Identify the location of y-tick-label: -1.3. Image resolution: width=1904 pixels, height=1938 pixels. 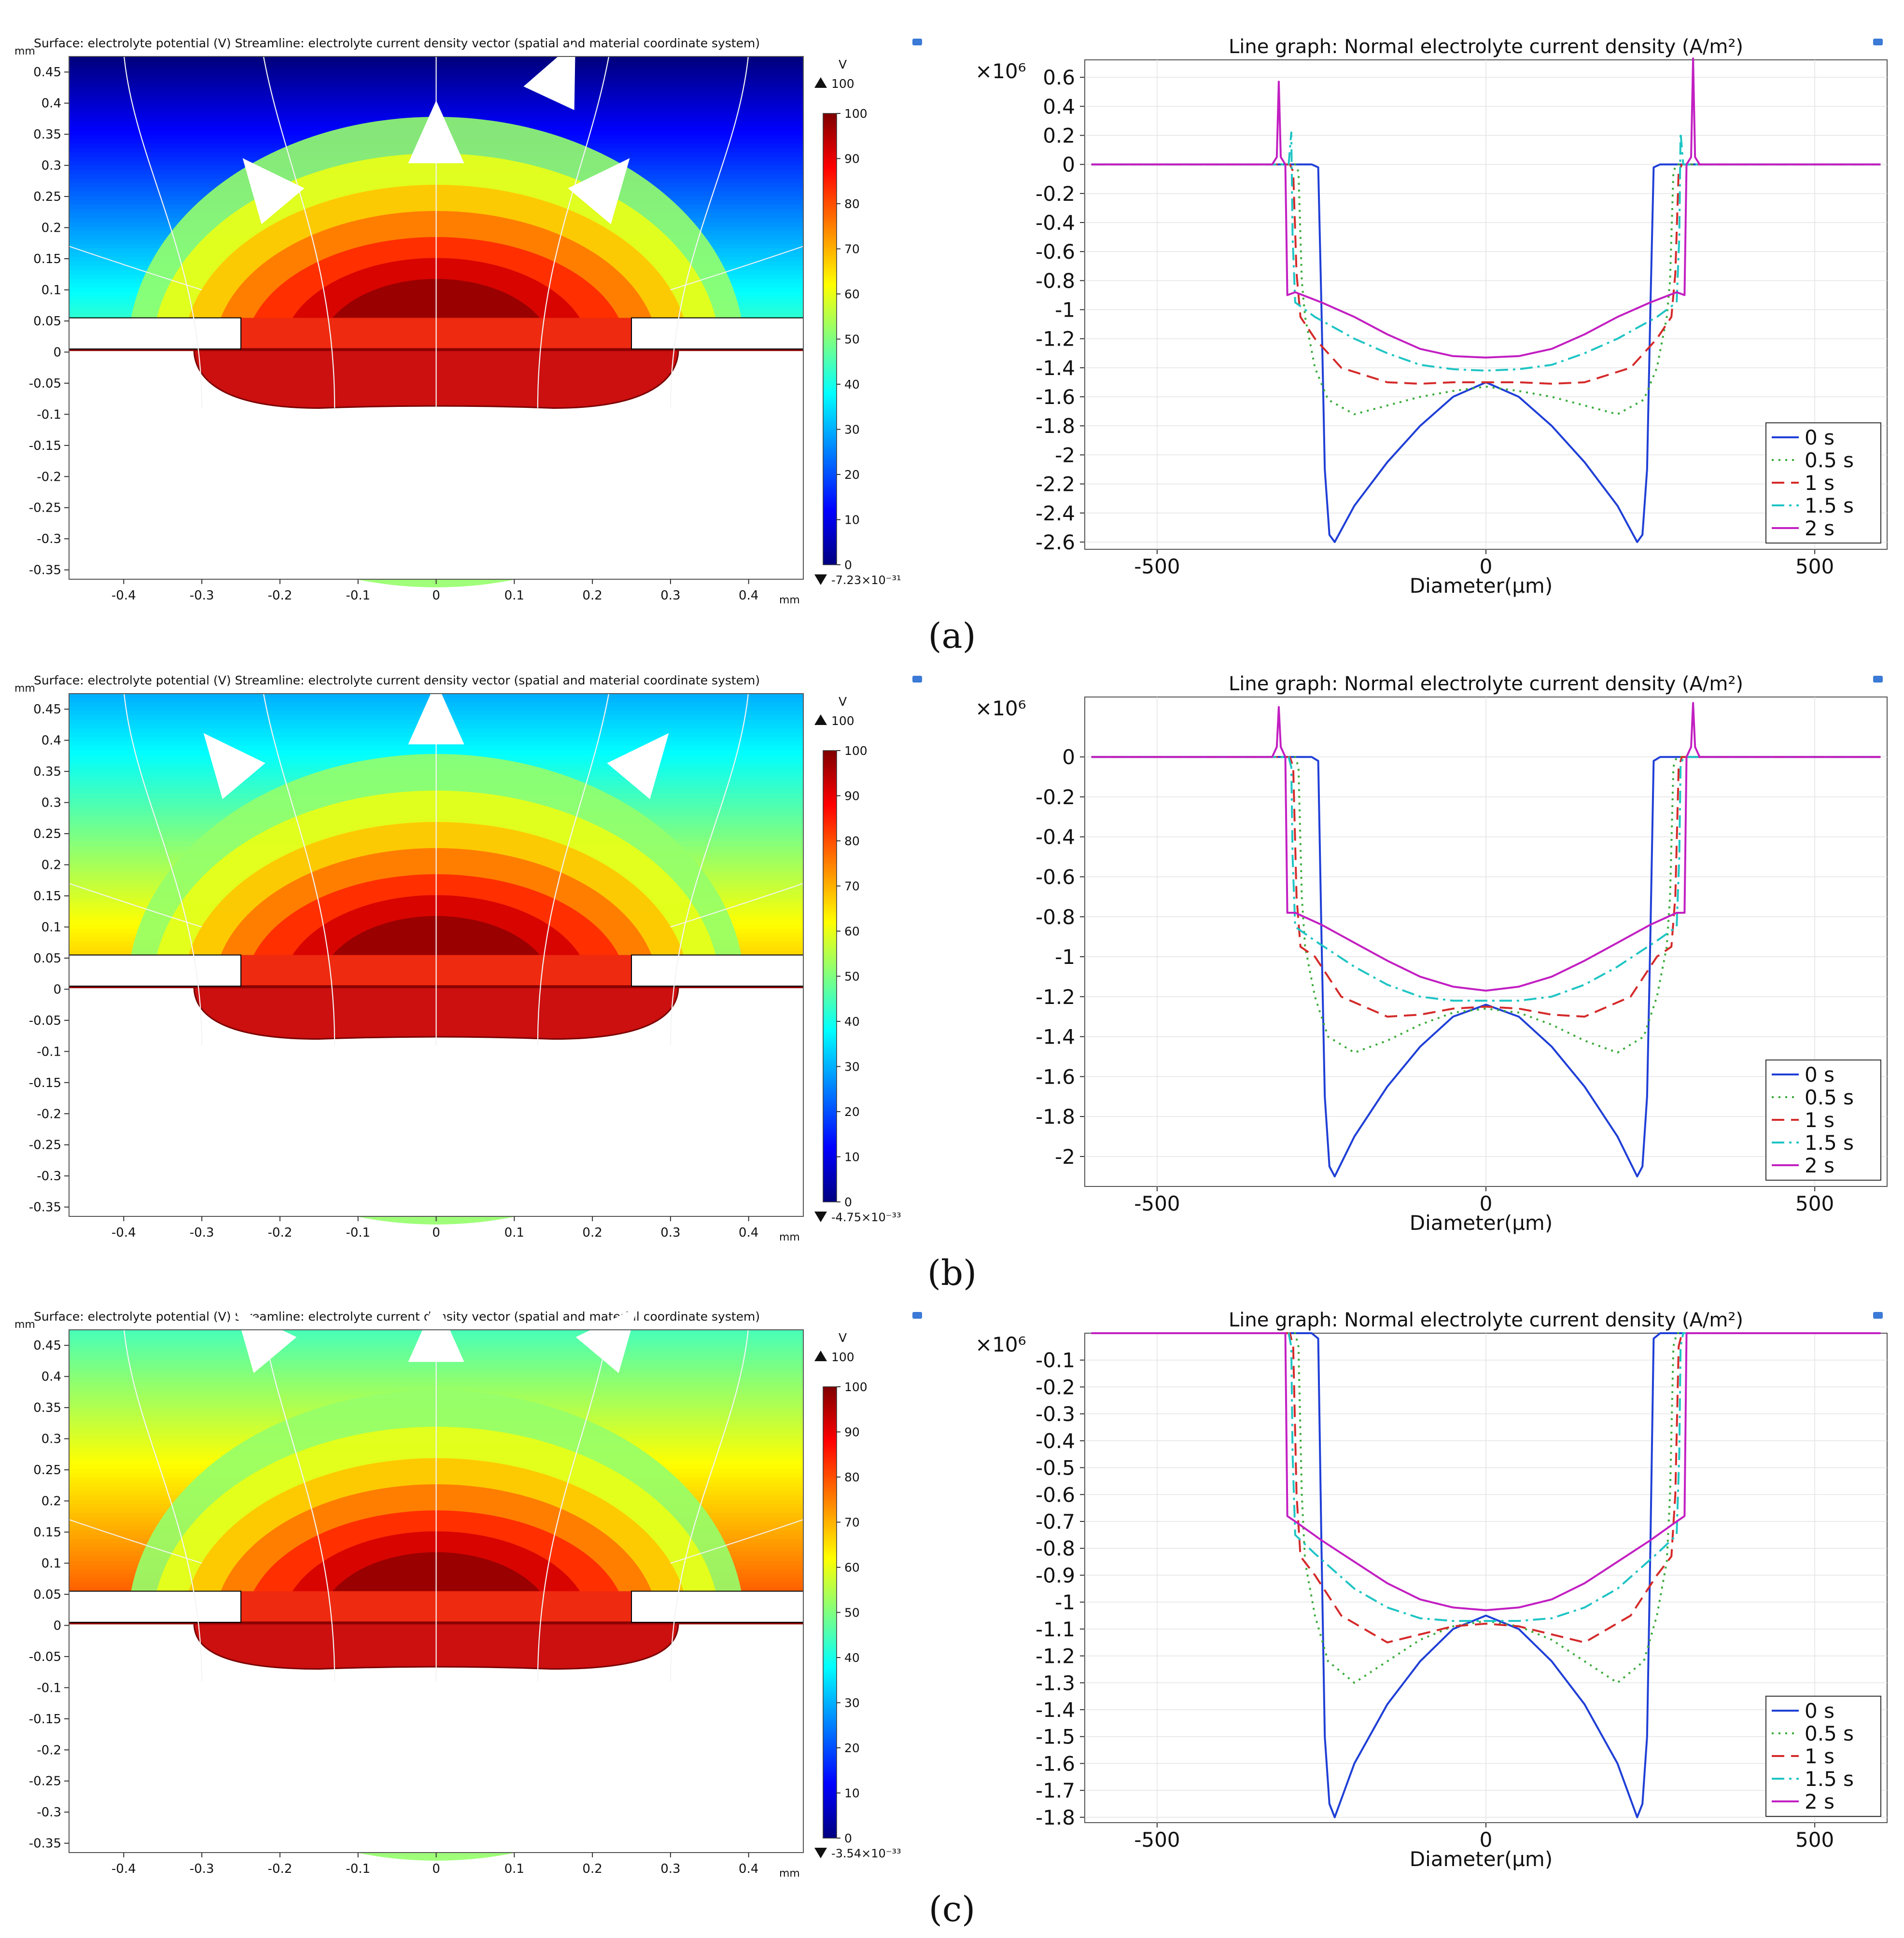
(1056, 1683).